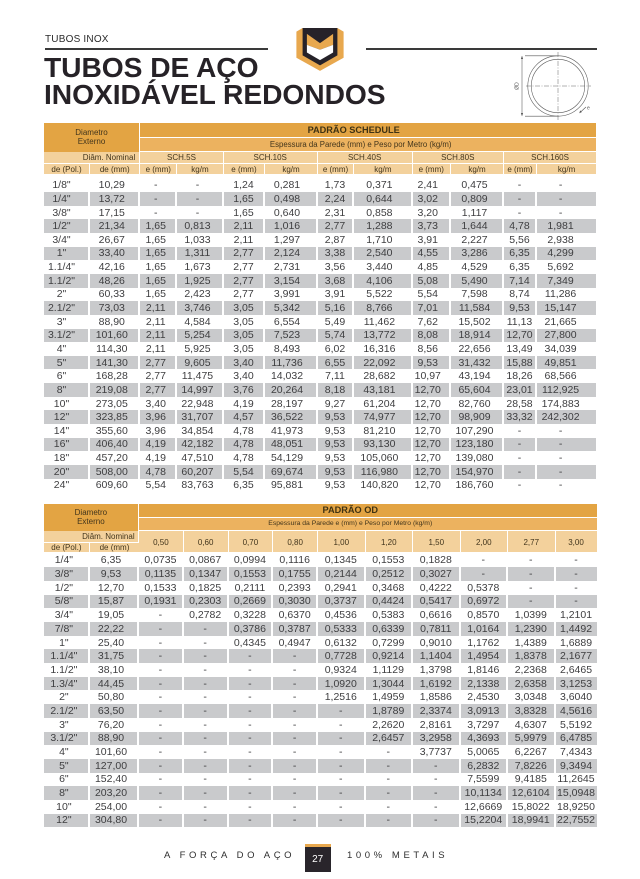 The height and width of the screenshot is (879, 640). What do you see at coordinates (518, 86) in the screenshot?
I see `svg-text: ØD` at bounding box center [518, 86].